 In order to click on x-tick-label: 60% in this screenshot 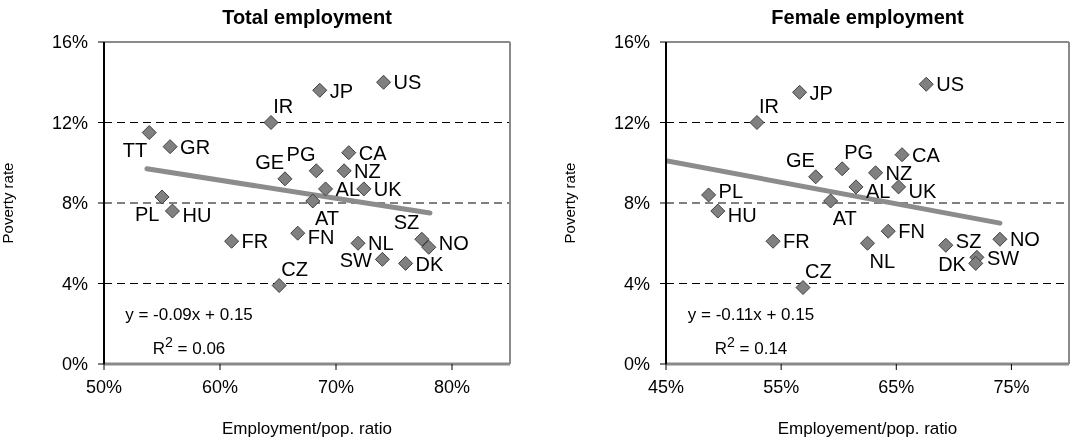, I will do `click(220, 386)`.